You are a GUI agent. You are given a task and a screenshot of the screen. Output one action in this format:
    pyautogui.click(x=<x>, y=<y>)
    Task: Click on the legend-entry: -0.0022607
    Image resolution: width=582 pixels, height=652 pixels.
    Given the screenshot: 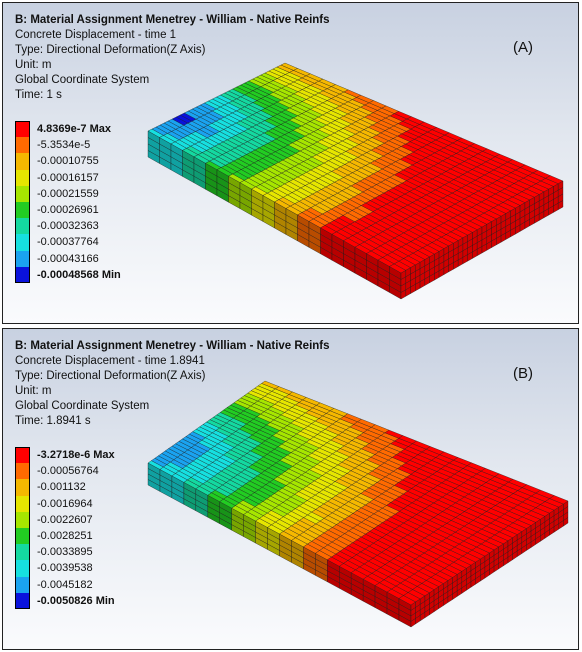 What is the action you would take?
    pyautogui.click(x=90, y=519)
    